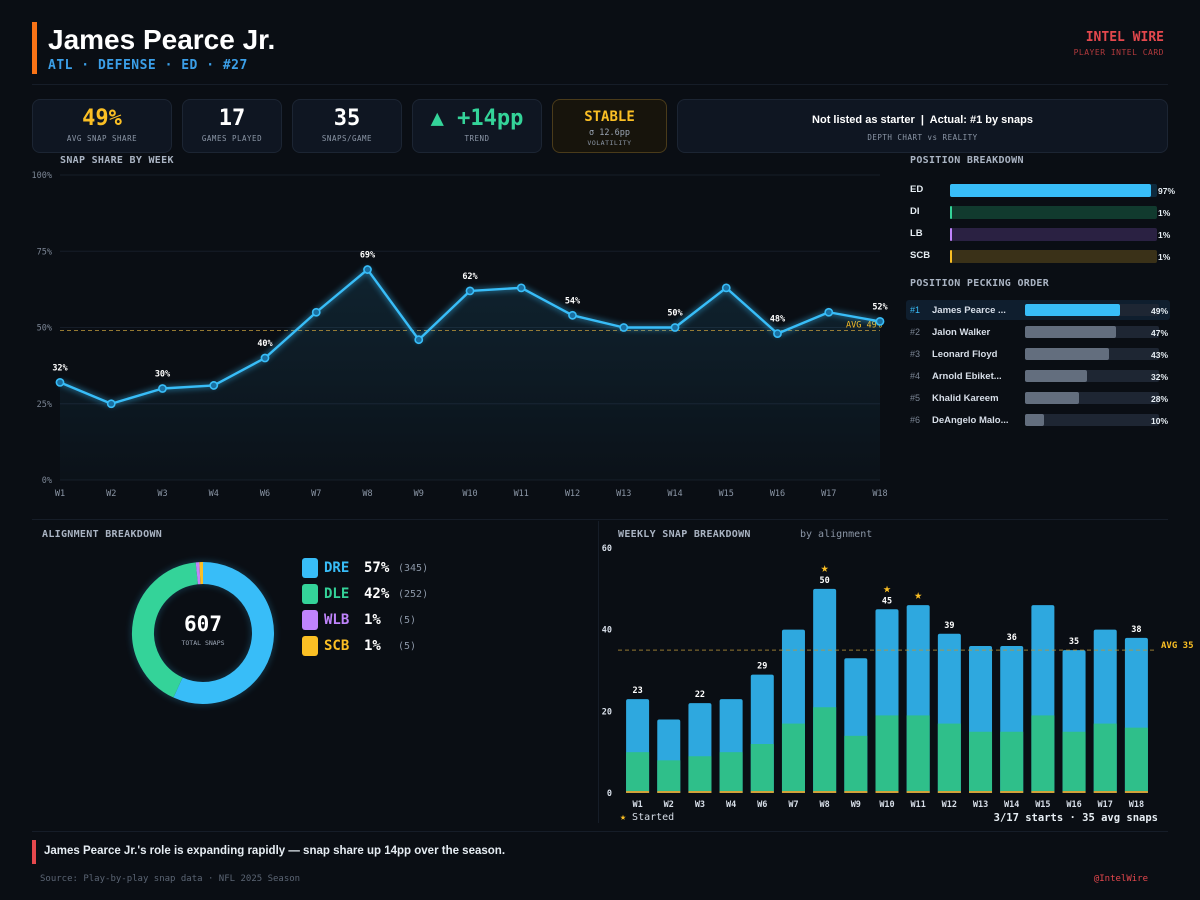  What do you see at coordinates (793, 805) in the screenshot?
I see `x-tick-label: W7` at bounding box center [793, 805].